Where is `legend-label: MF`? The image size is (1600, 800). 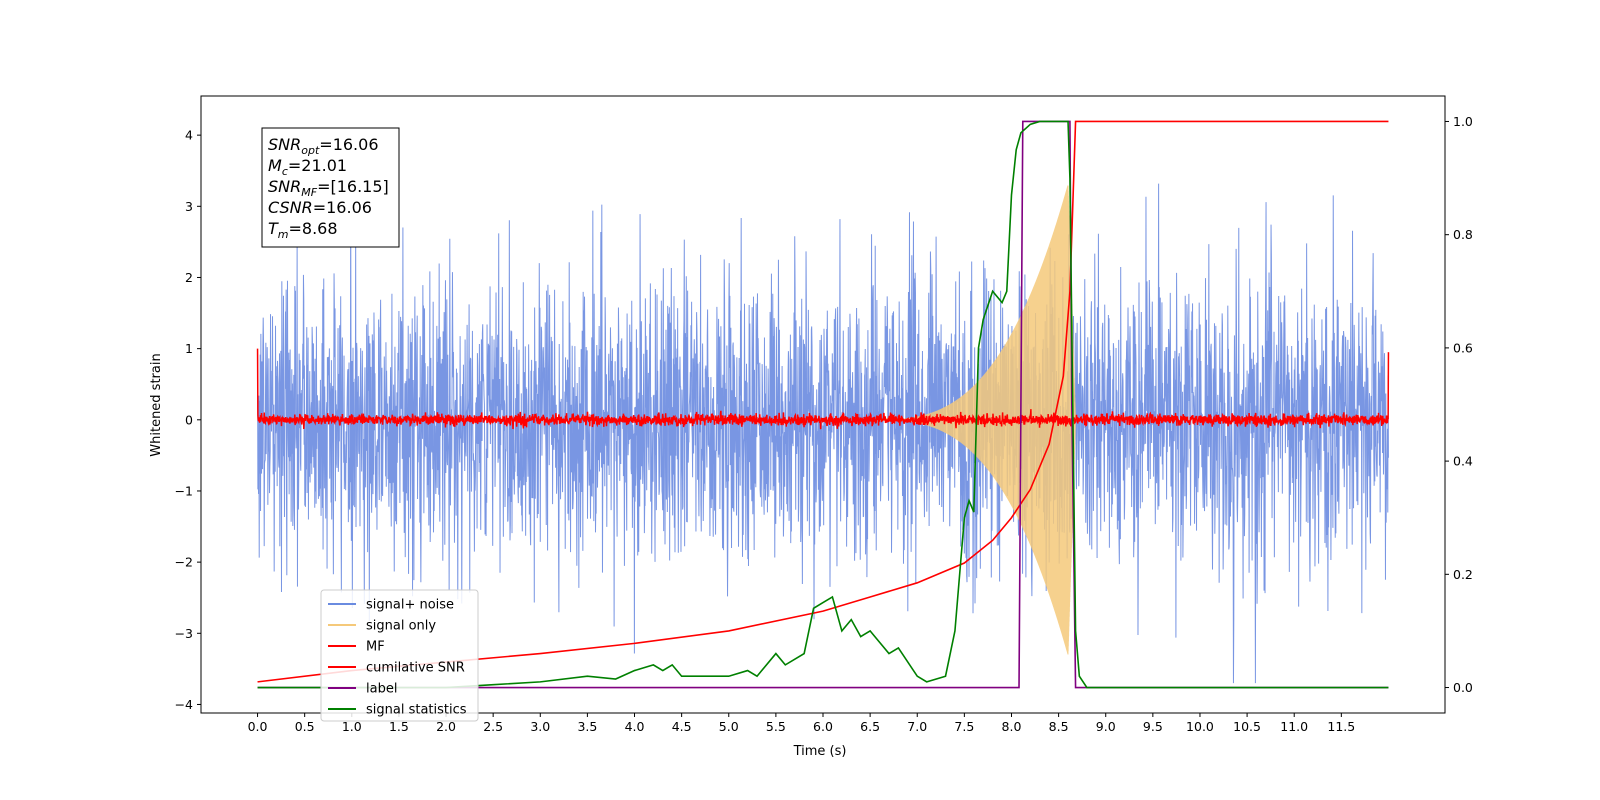 legend-label: MF is located at coordinates (375, 647).